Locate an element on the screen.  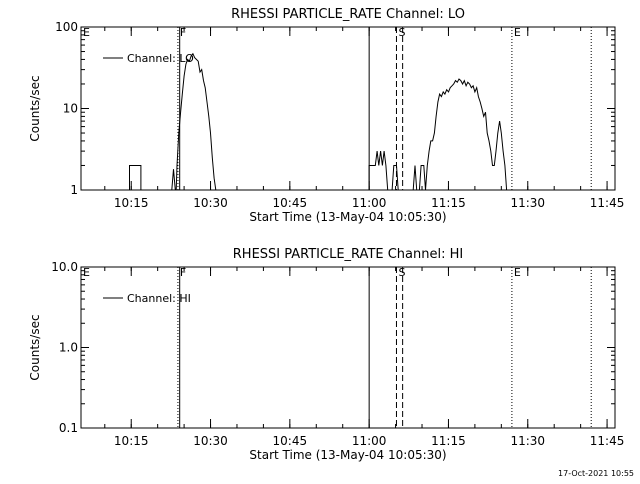
panel-2-x-axis-label: Start Time (13-May-04 10:05:30) is located at coordinates (347, 455).